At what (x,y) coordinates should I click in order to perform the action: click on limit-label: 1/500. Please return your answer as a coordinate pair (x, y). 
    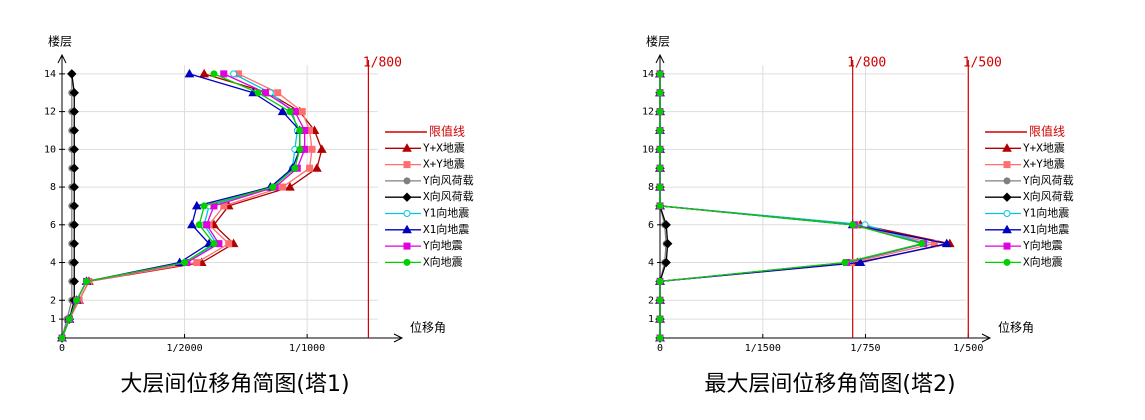
    Looking at the image, I should click on (982, 63).